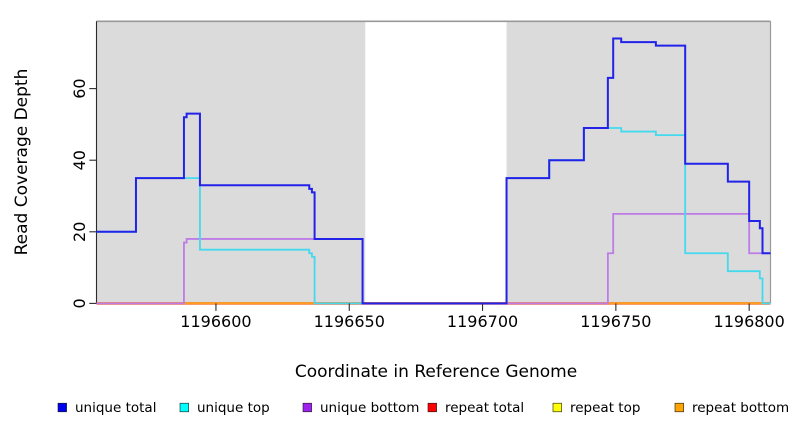  I want to click on x-tick-label: 1196800, so click(749, 321).